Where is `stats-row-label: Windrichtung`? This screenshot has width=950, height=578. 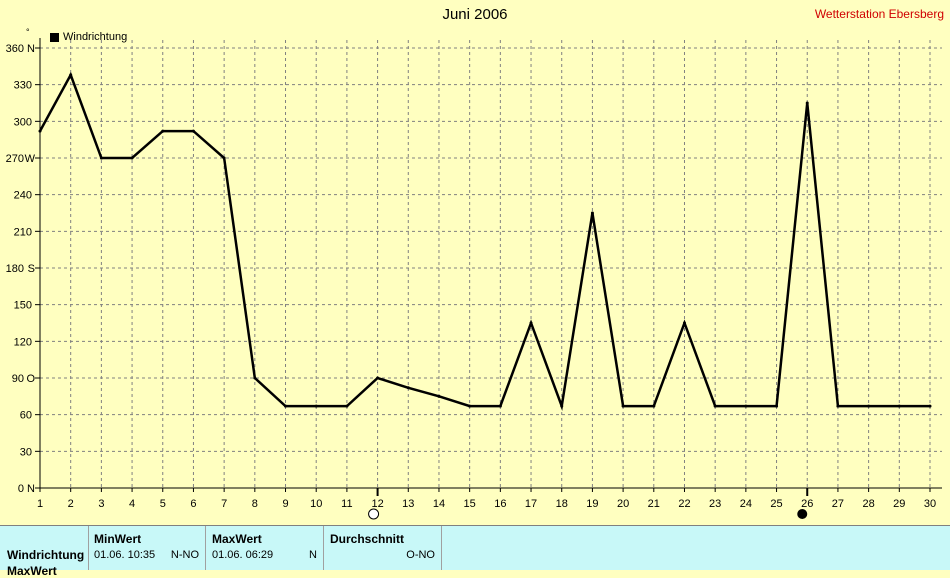
stats-row-label: Windrichtung is located at coordinates (46, 555).